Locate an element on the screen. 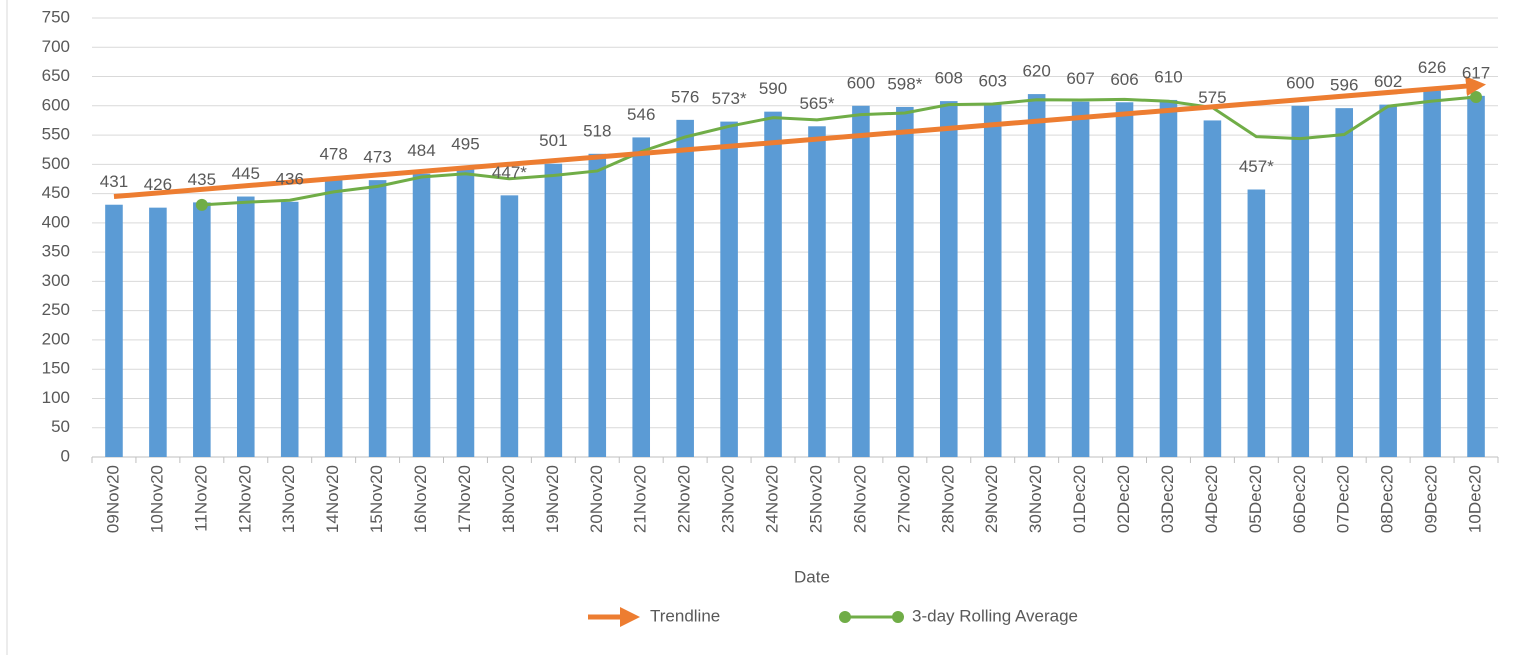  x-tick-label: 15Nov20 is located at coordinates (376, 499).